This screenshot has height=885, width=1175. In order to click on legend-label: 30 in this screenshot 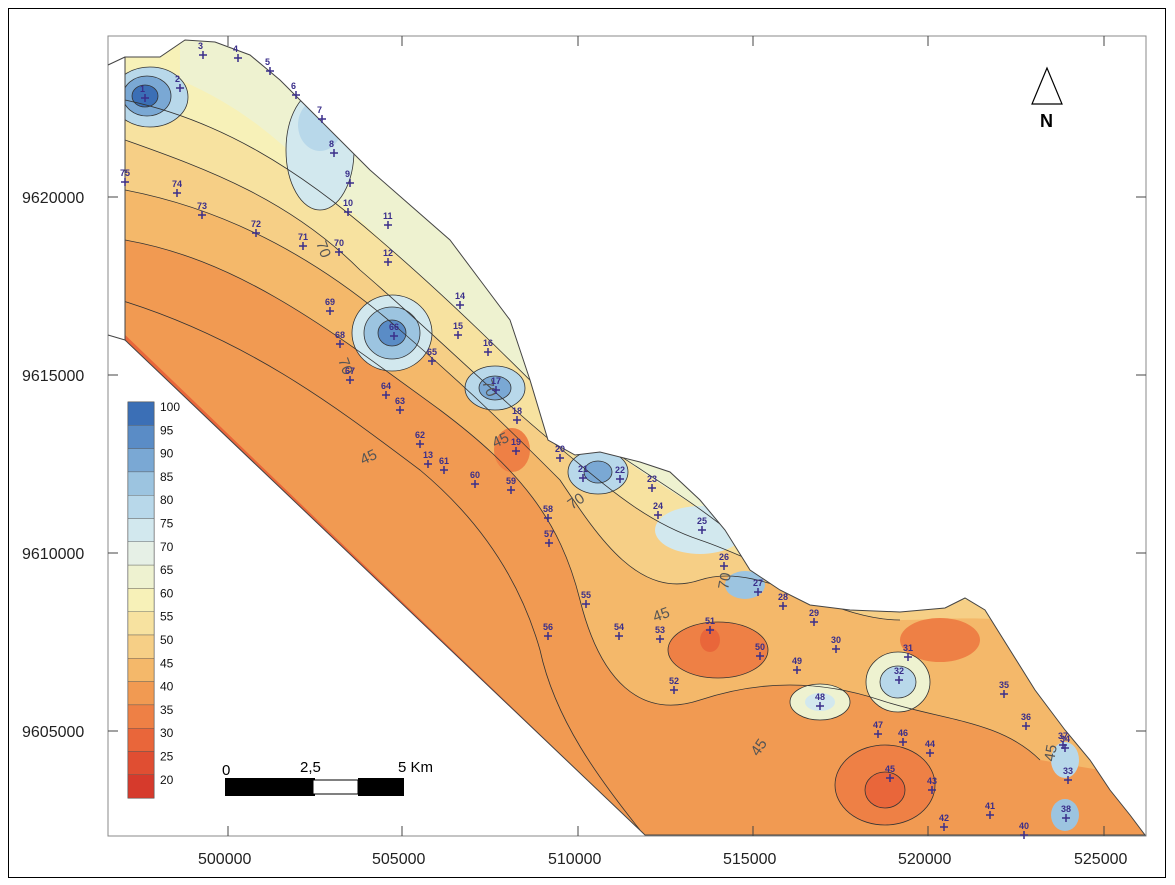, I will do `click(167, 733)`.